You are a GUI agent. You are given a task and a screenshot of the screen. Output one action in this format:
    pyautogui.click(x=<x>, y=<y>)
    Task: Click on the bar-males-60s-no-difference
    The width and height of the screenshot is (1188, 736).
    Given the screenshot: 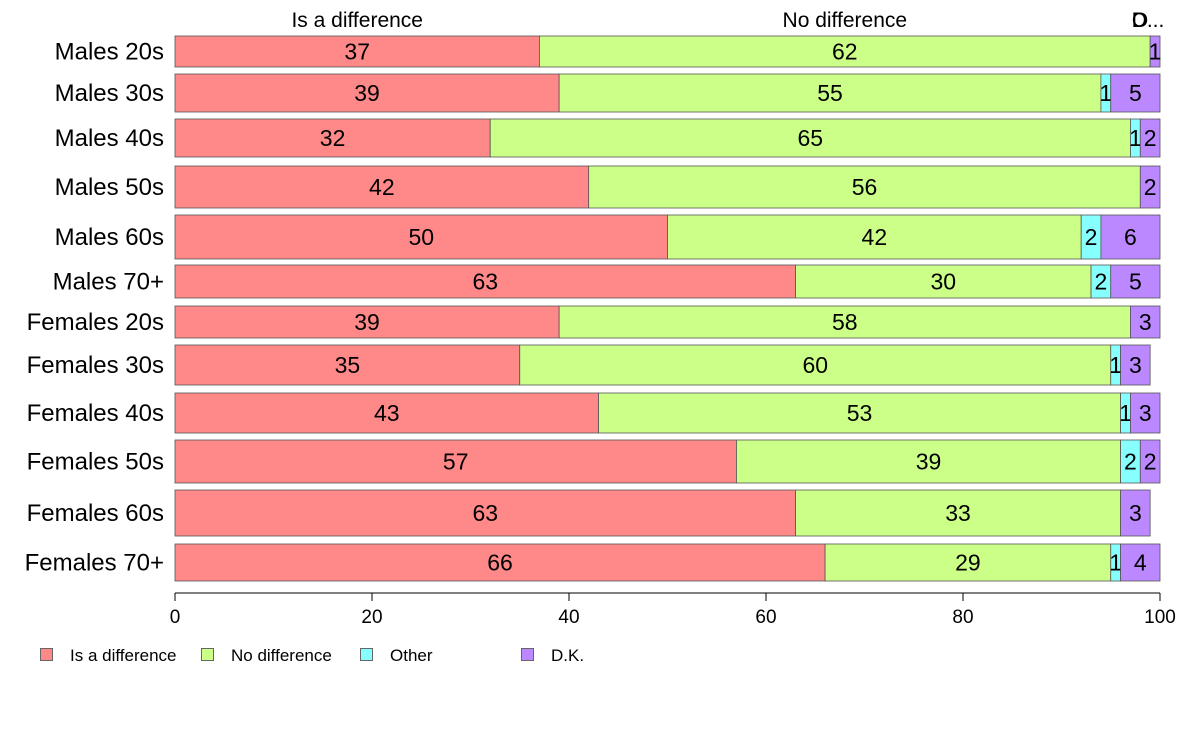 What is the action you would take?
    pyautogui.click(x=874, y=237)
    